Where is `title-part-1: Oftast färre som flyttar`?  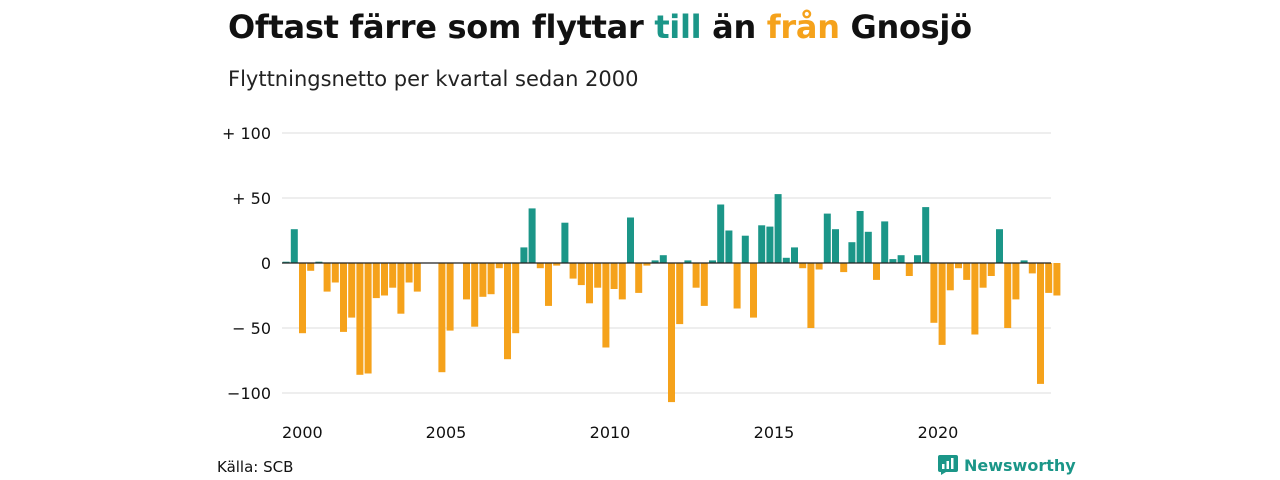
title-part-1: Oftast färre som flyttar is located at coordinates (441, 27).